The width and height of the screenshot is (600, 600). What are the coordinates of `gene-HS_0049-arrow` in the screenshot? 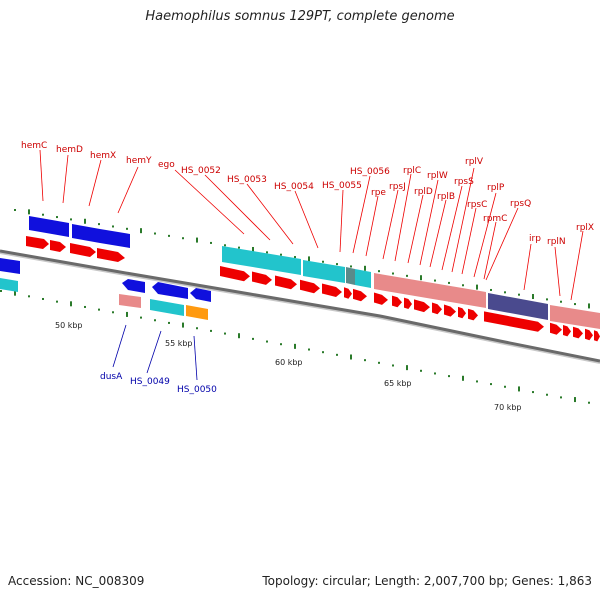 It's located at (170, 290).